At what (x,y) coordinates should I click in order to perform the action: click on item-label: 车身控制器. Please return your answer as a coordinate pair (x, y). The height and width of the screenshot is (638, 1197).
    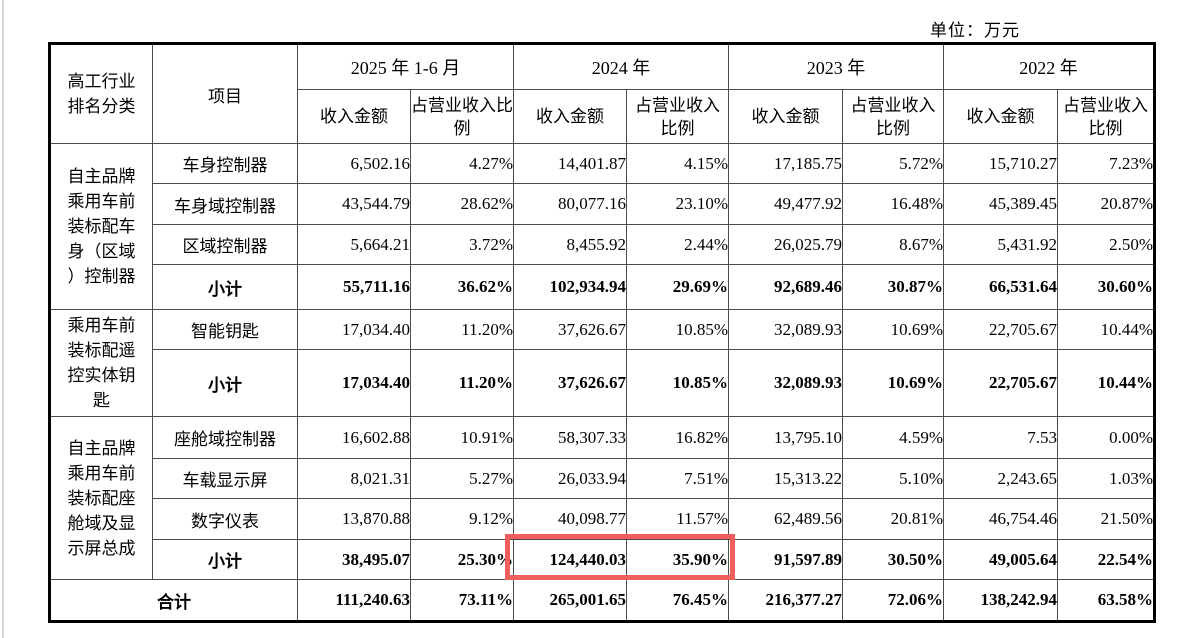
    Looking at the image, I should click on (225, 163).